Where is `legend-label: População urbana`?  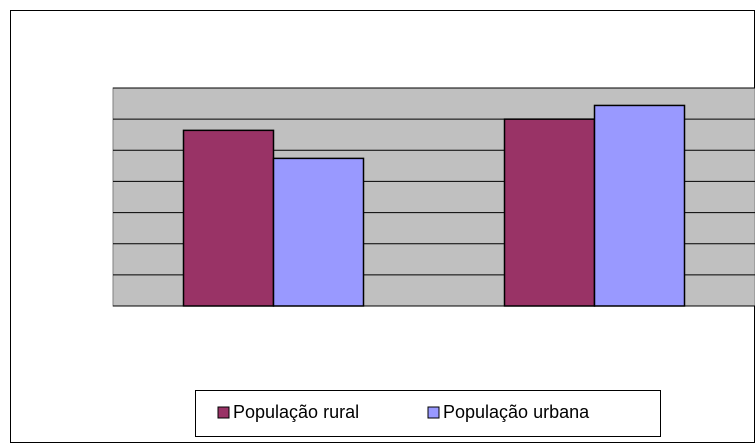
legend-label: População urbana is located at coordinates (516, 412).